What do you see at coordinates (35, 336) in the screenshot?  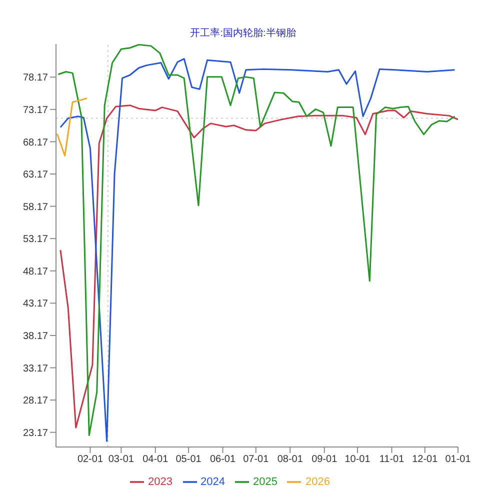 I see `y-tick-label: 38.17` at bounding box center [35, 336].